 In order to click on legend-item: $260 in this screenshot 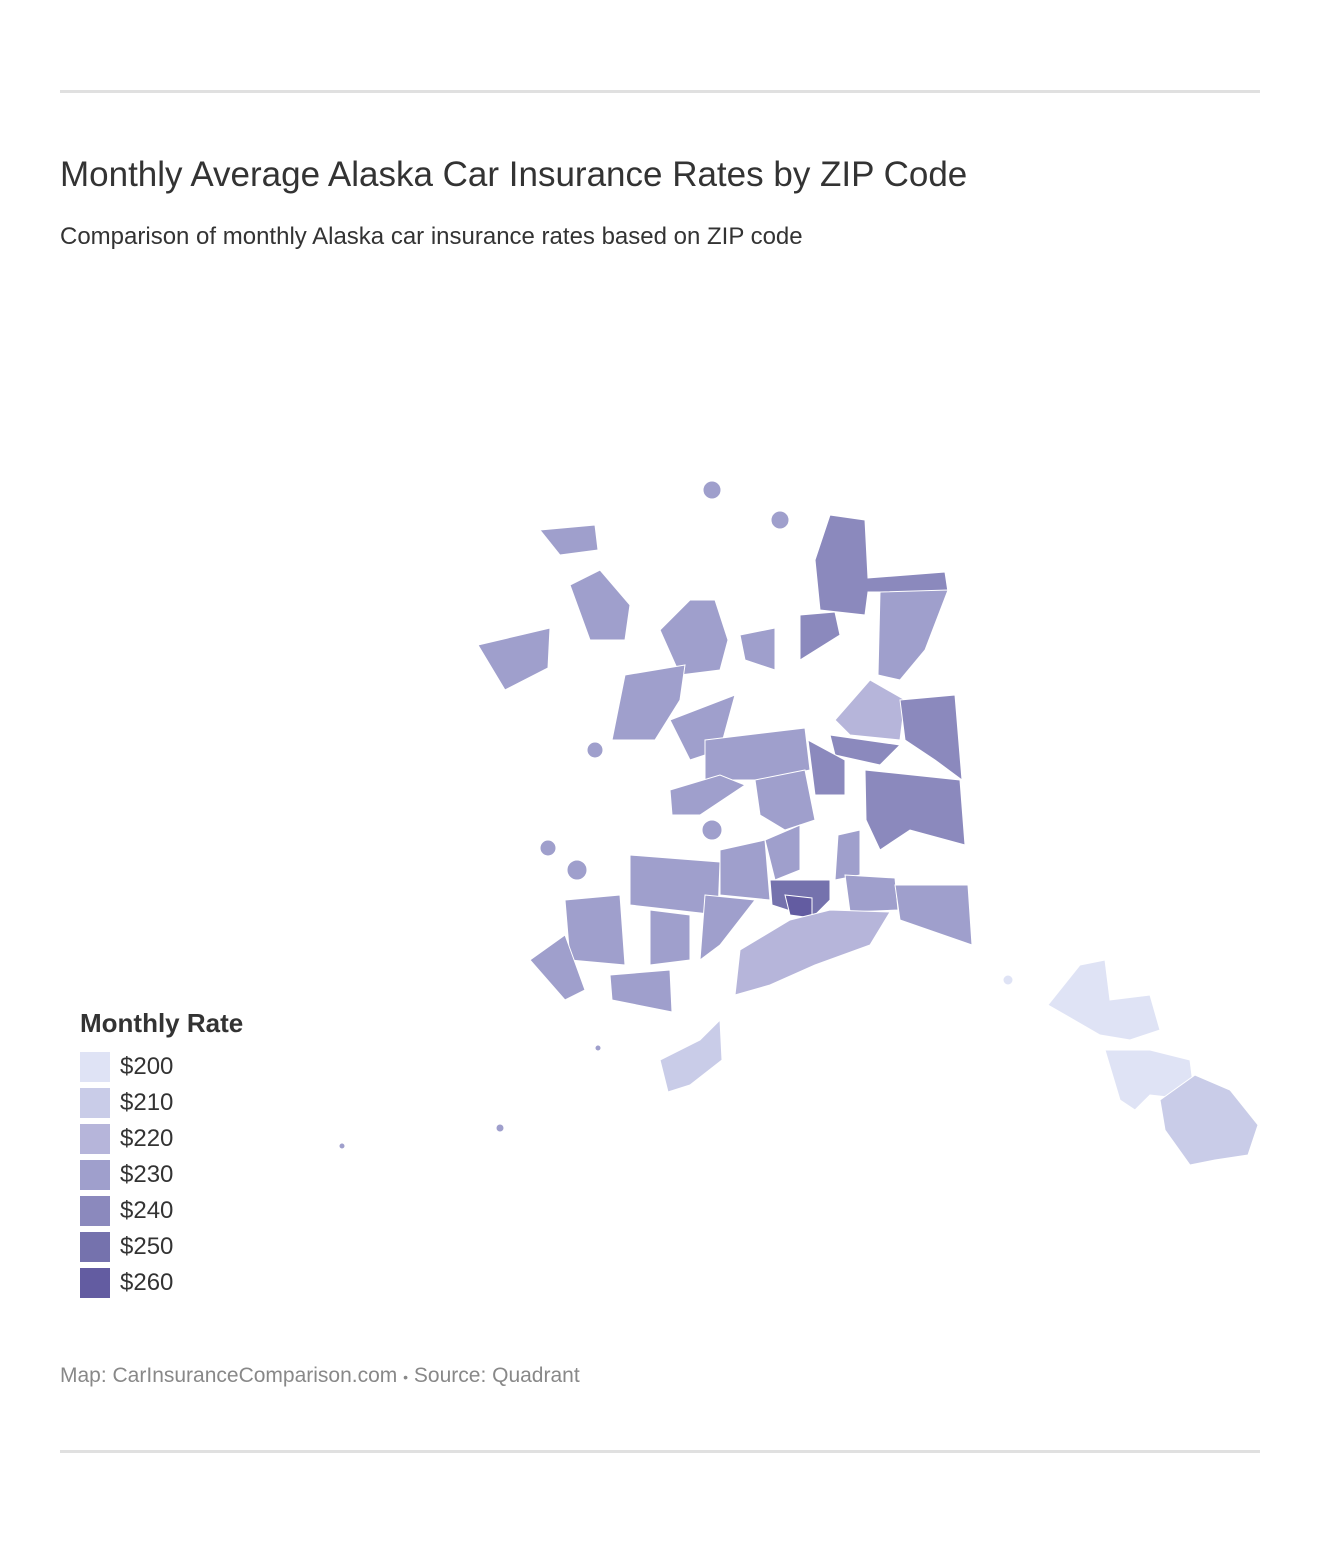, I will do `click(161, 1283)`.